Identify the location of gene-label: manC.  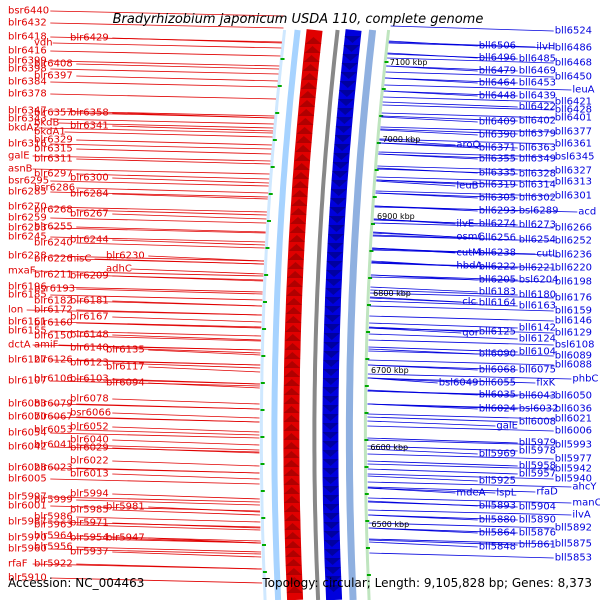
(586, 503).